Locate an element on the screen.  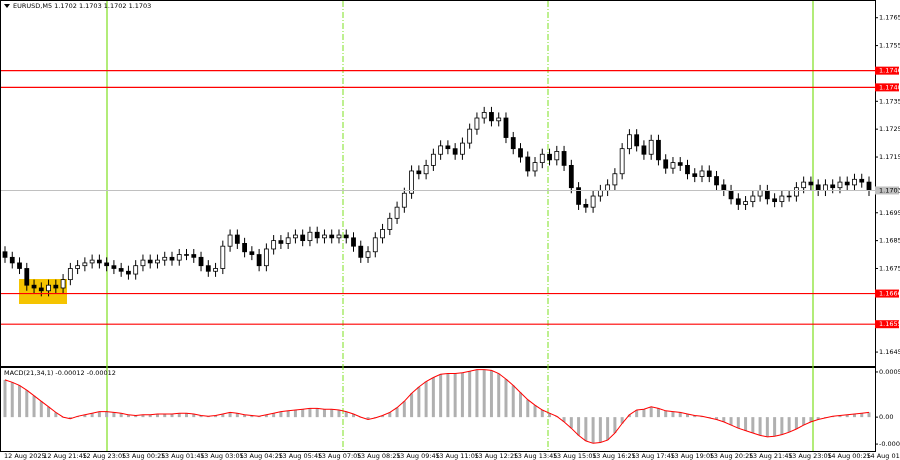
y-tick-label: 1.1675 is located at coordinates (889, 268).